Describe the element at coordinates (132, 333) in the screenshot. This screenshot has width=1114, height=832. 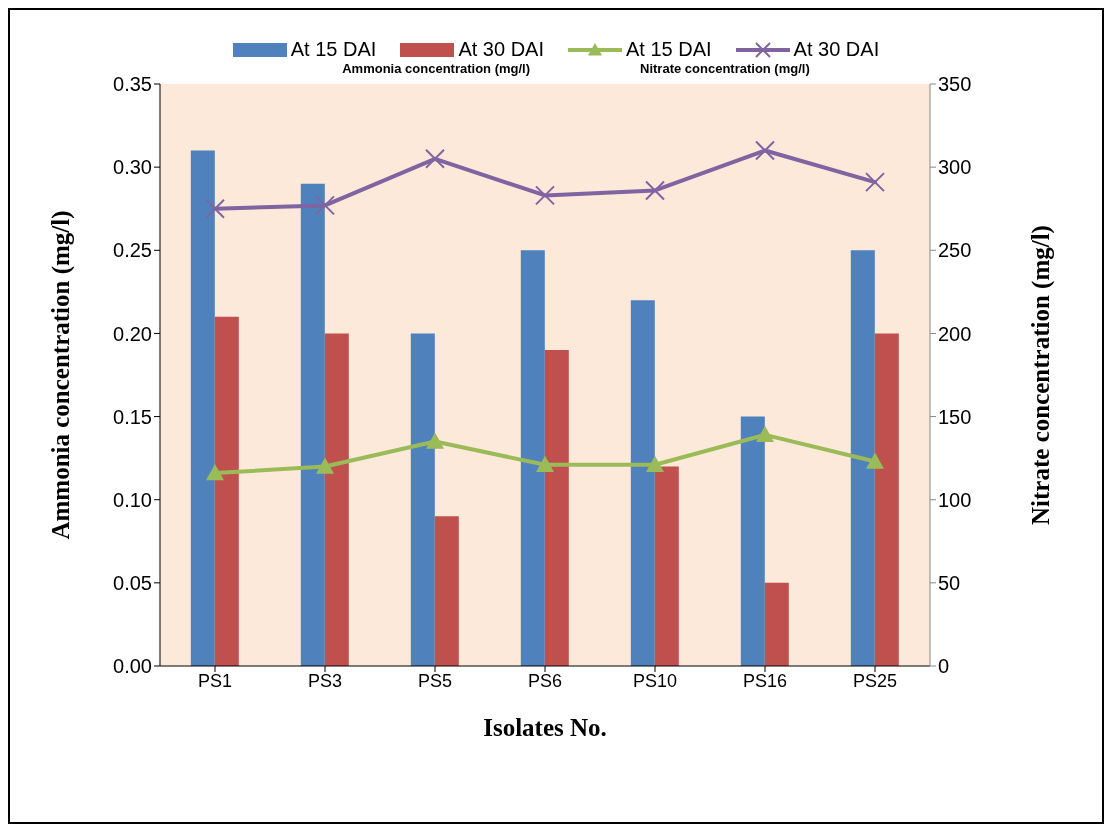
I see `y-tick-label: 0.20` at that location.